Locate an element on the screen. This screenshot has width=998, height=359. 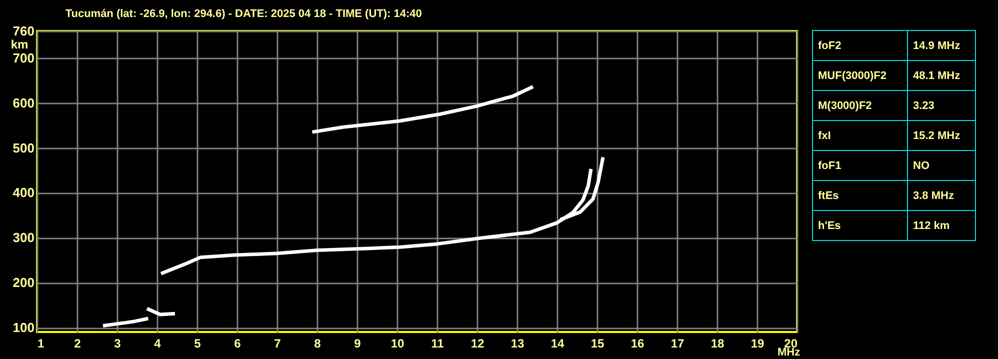
y-tick-label: 400 is located at coordinates (23, 192).